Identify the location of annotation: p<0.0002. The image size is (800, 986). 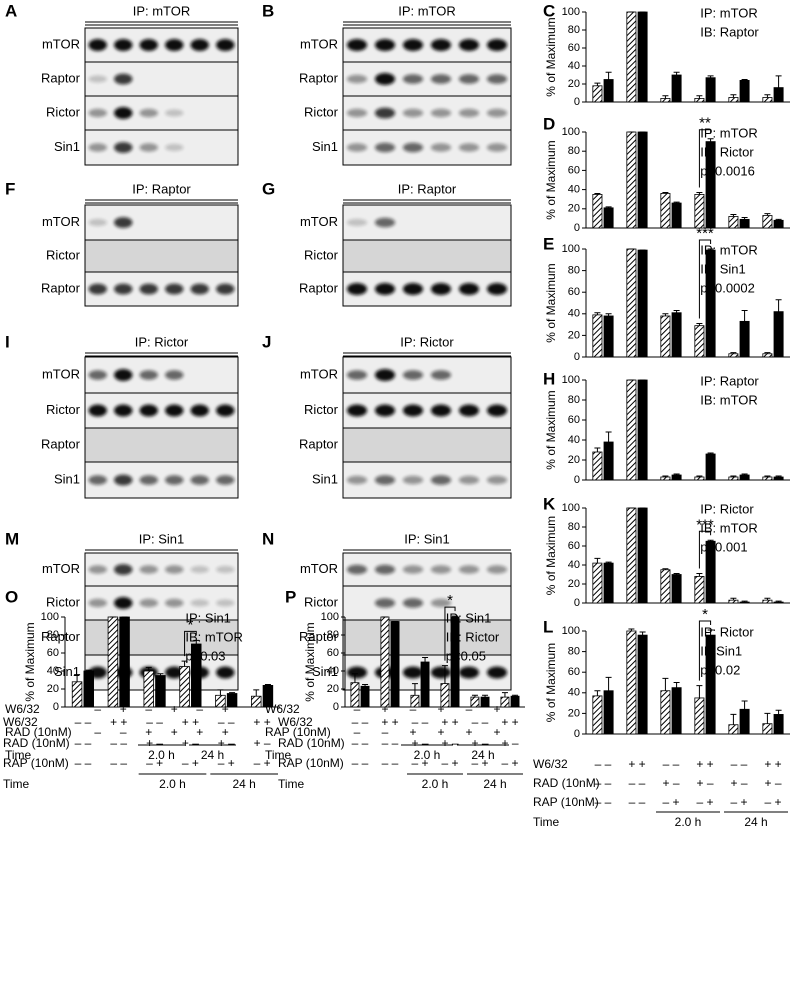
(727, 287).